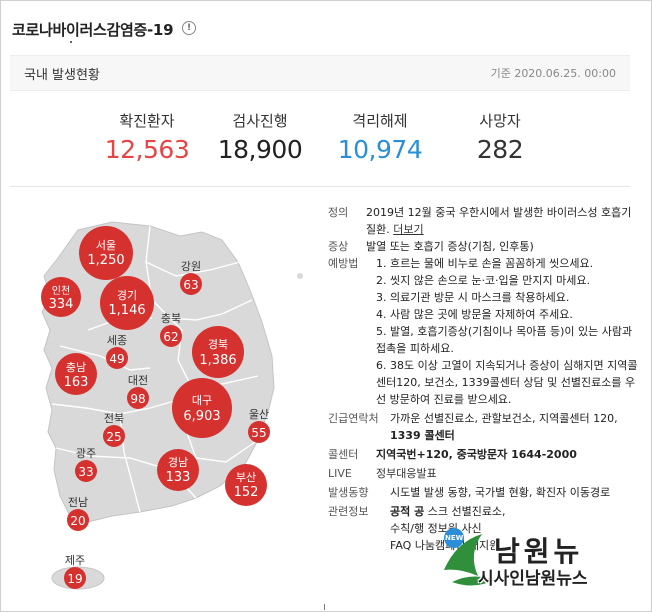 This screenshot has height=612, width=652. I want to click on stat-testing: 검사진행 18,900, so click(260, 137).